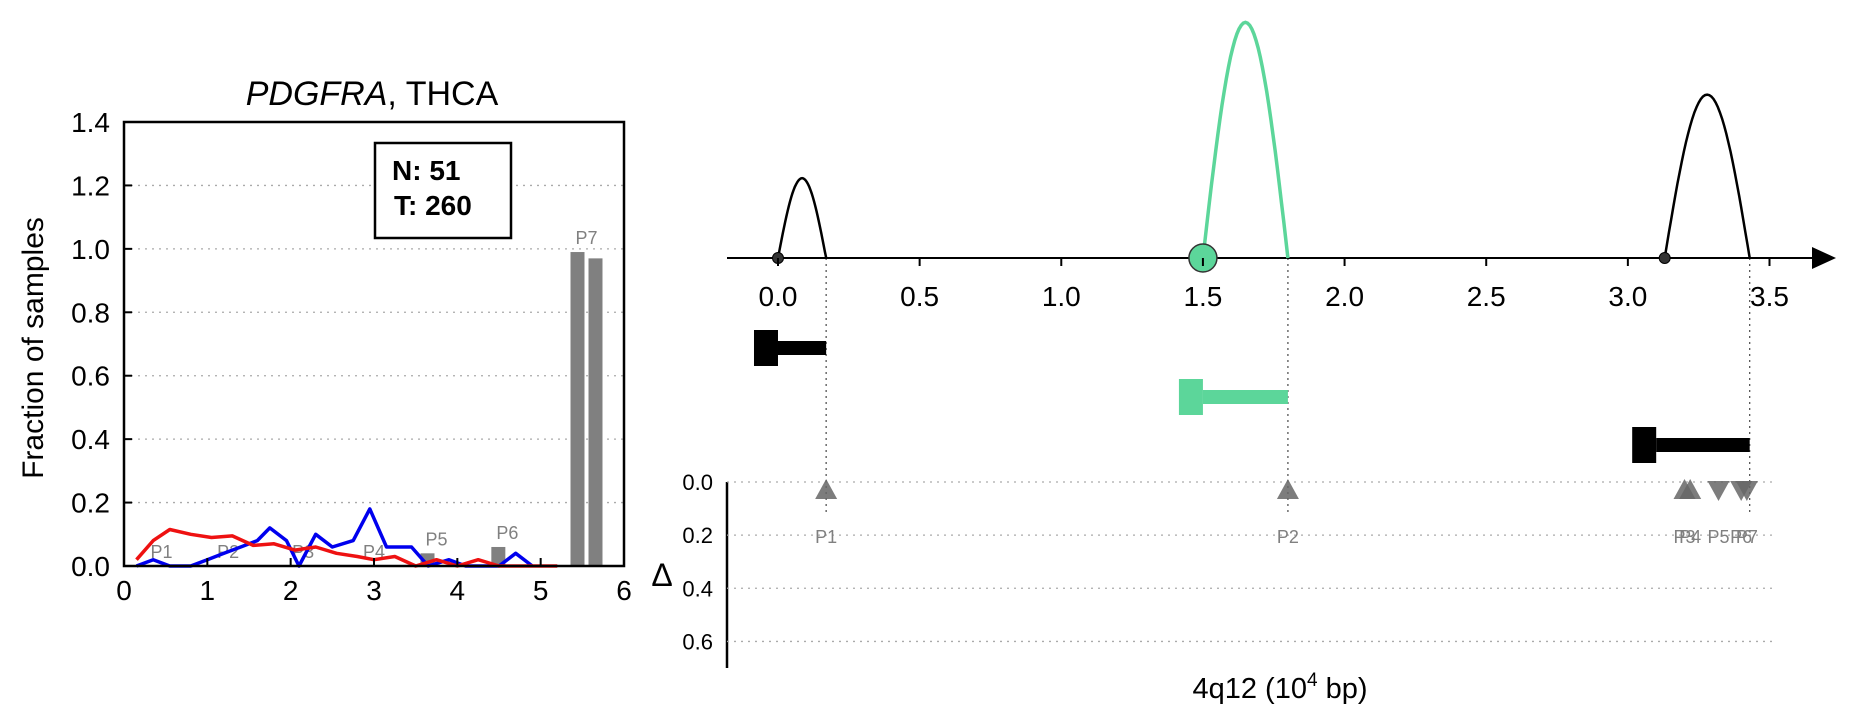  I want to click on delta-marker-label: P4, so click(1690, 537).